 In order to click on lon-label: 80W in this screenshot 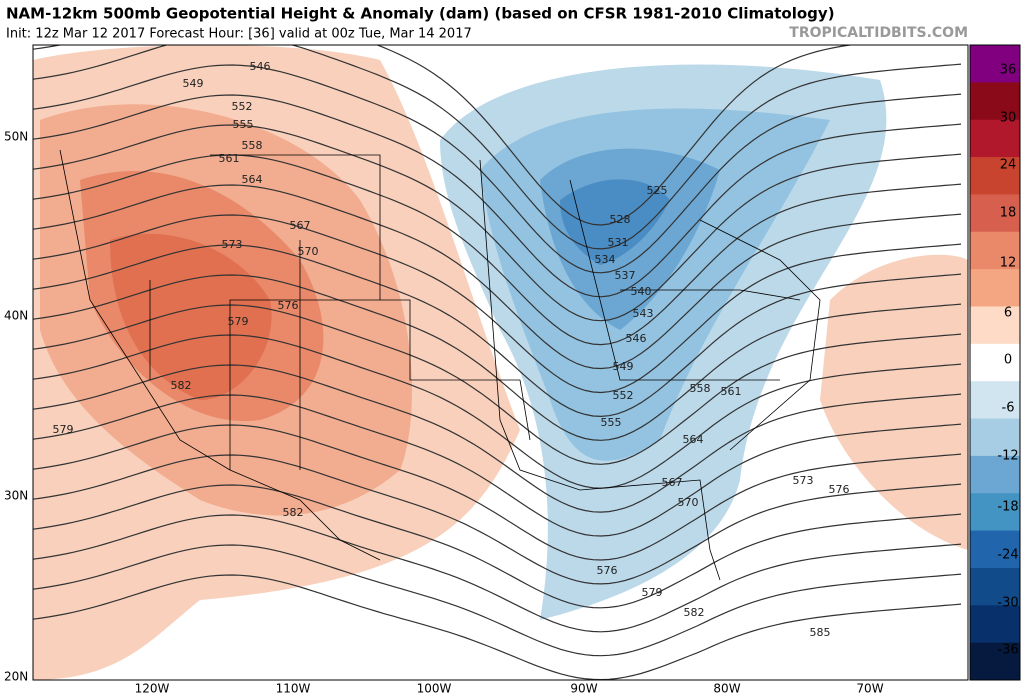, I will do `click(726, 689)`.